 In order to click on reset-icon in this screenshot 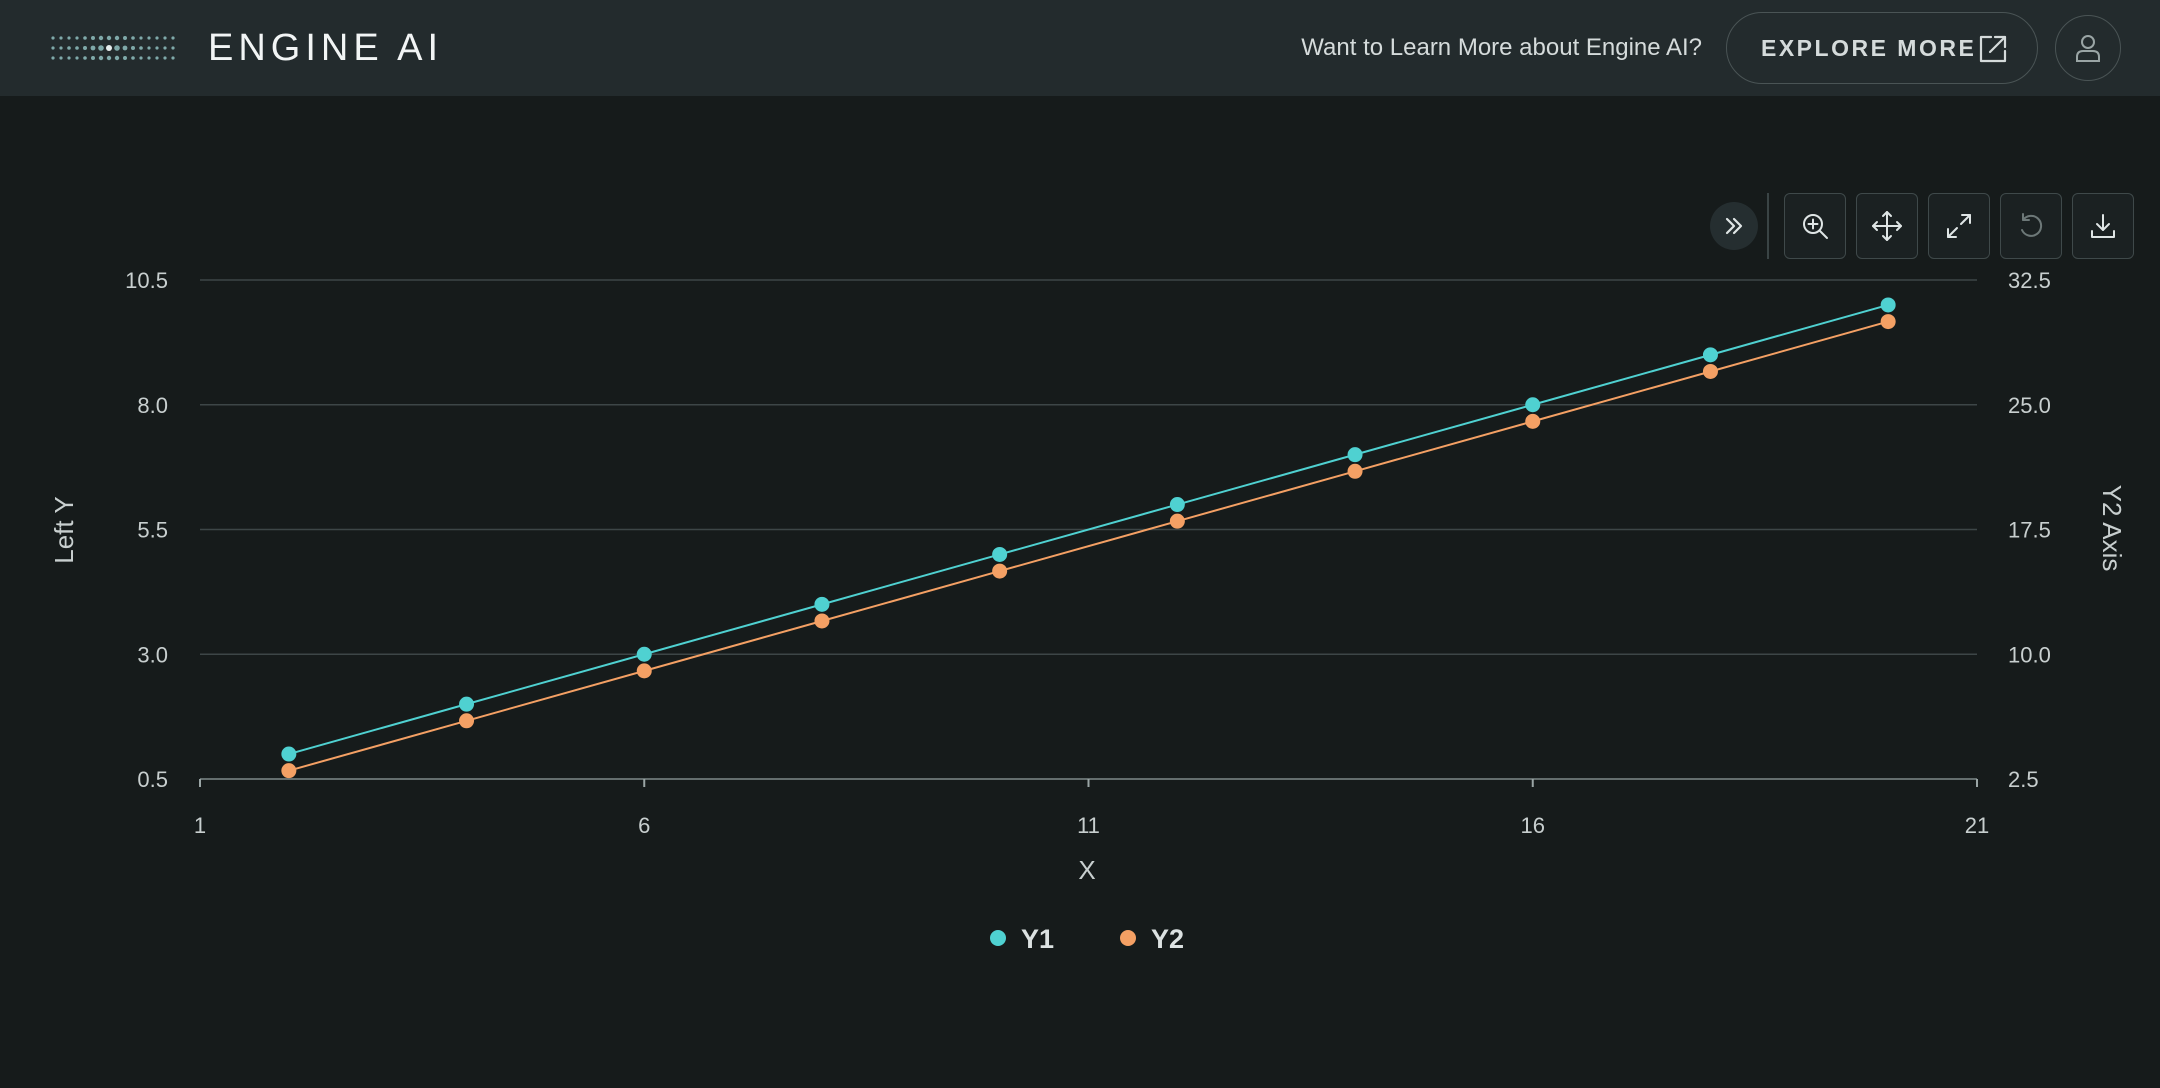, I will do `click(2032, 225)`.